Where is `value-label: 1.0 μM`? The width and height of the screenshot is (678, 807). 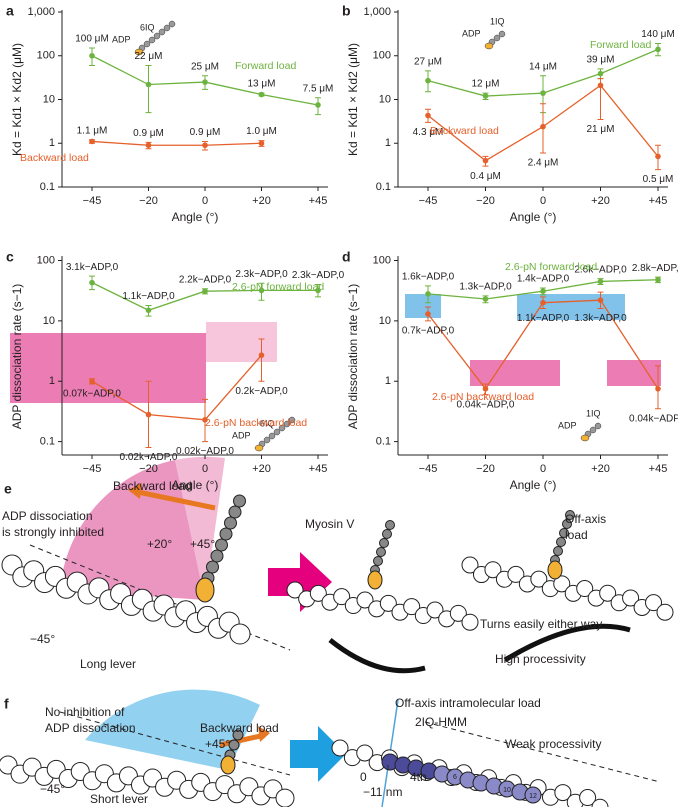
value-label: 1.0 μM is located at coordinates (261, 131).